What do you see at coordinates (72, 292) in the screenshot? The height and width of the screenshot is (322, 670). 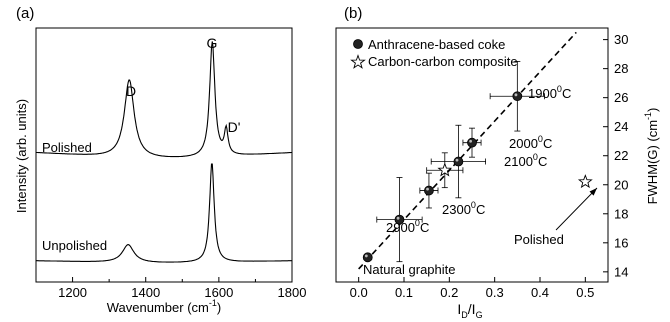 I see `panel-a-x-tick-label-1200: 1200` at bounding box center [72, 292].